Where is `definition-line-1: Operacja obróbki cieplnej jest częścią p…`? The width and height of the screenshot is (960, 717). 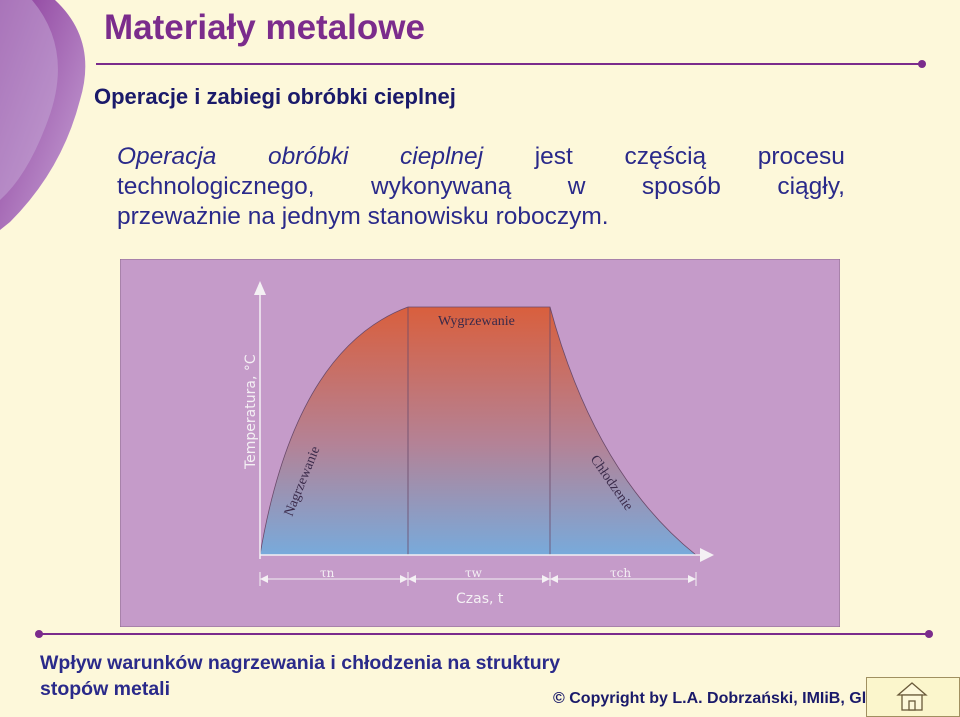
definition-line-1: Operacja obróbki cieplnej jest częścią p… is located at coordinates (481, 157).